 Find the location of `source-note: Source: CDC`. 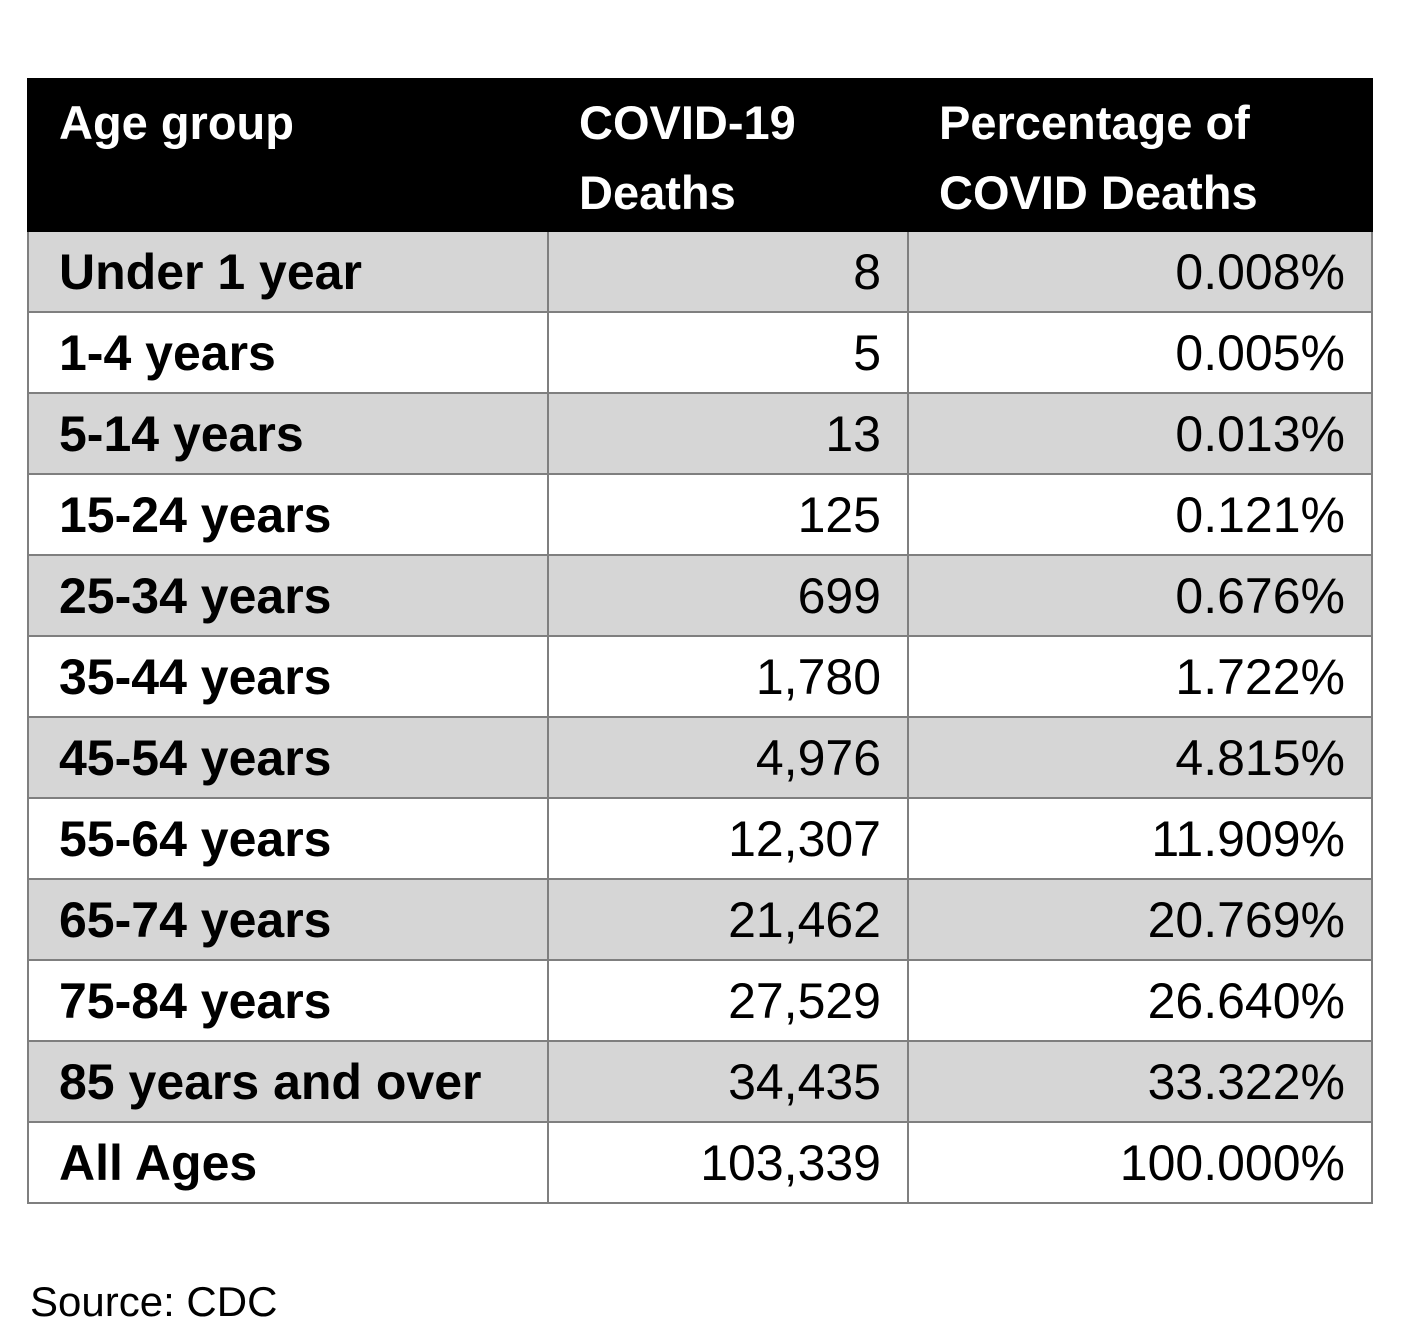

source-note: Source: CDC is located at coordinates (154, 1301).